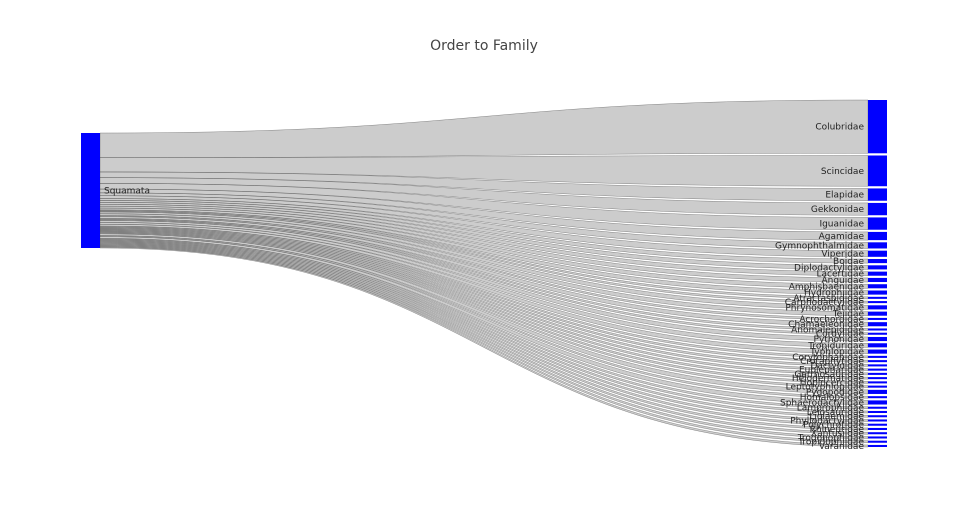 This screenshot has height=525, width=968. I want to click on node-scincidae, so click(877, 171).